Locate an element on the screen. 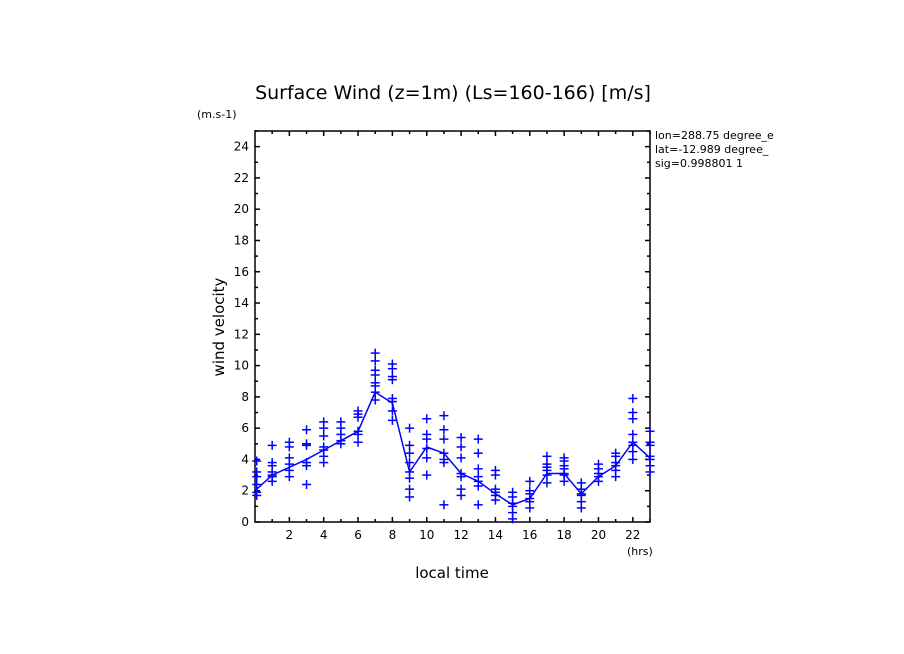 The image size is (904, 654). x-tick-label: 12 is located at coordinates (460, 535).